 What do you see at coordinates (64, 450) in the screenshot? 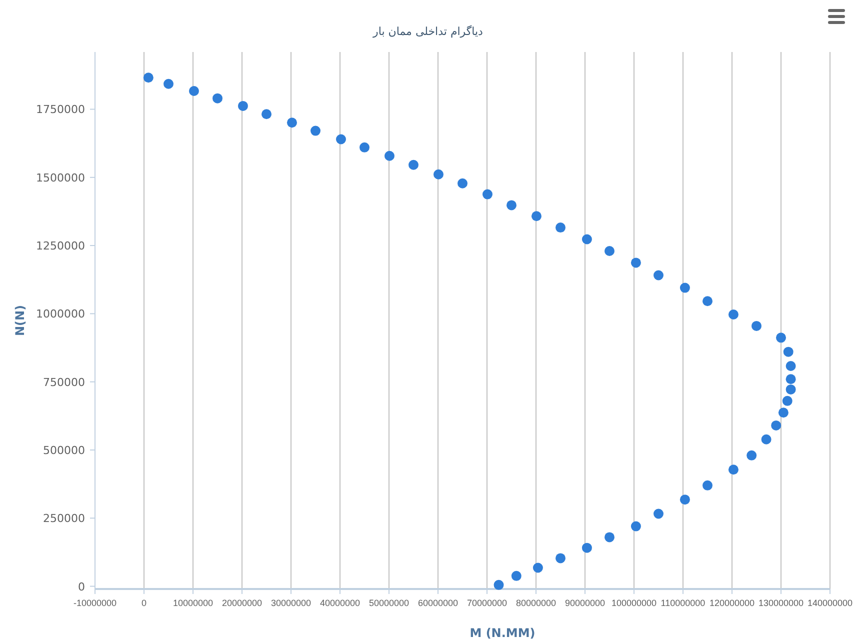
I see `y-tick-label: 500000` at bounding box center [64, 450].